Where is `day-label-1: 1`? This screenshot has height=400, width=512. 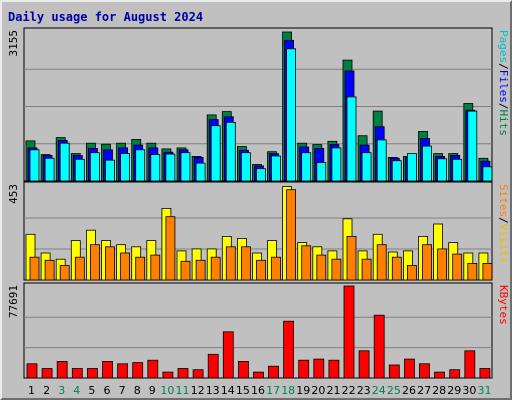 day-label-1: 1 is located at coordinates (31, 390).